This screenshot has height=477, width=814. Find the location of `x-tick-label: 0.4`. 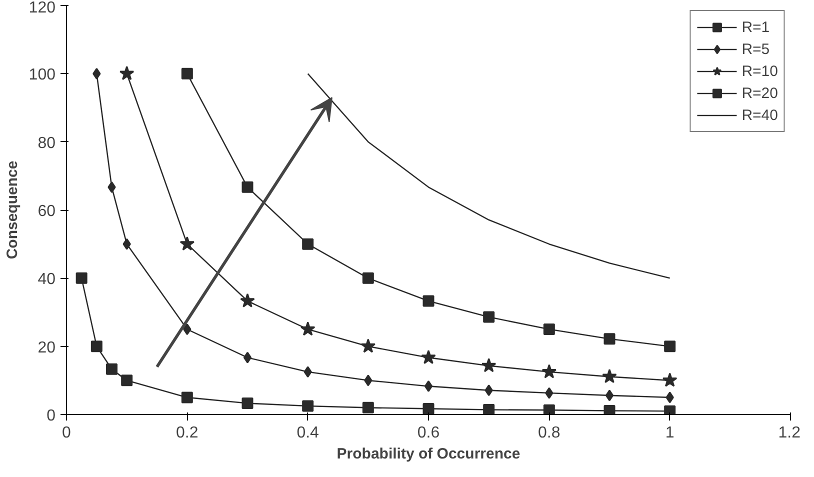

x-tick-label: 0.4 is located at coordinates (308, 433).